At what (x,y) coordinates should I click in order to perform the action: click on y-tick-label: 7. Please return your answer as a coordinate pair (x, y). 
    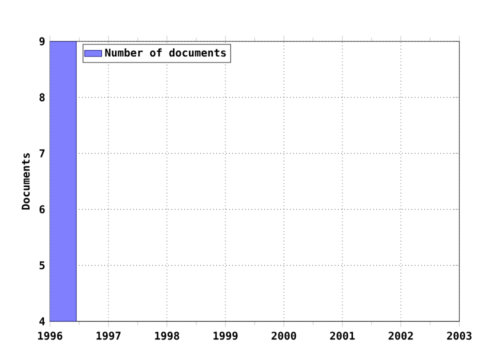
    Looking at the image, I should click on (42, 153).